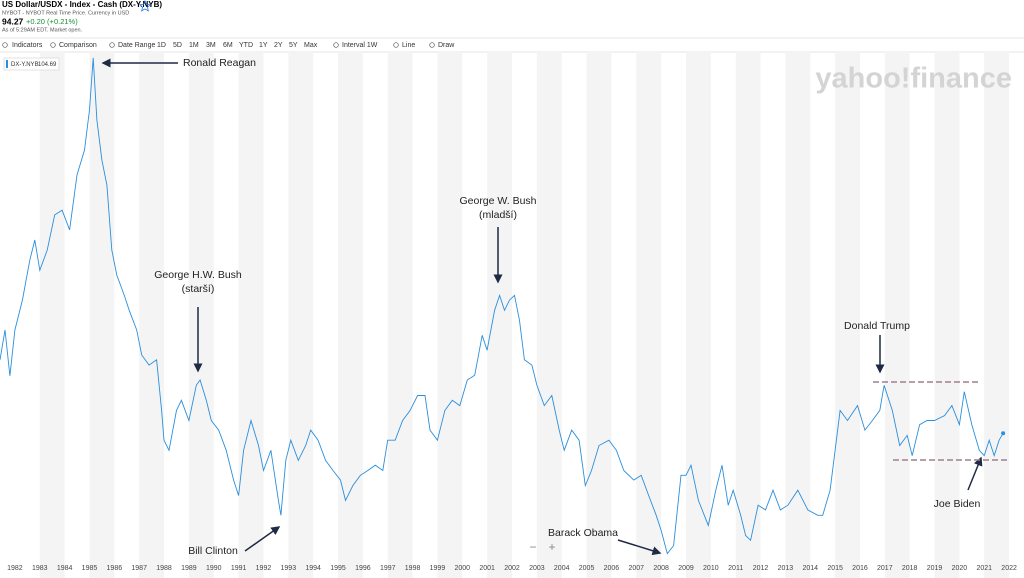 Image resolution: width=1024 pixels, height=578 pixels. What do you see at coordinates (408, 45) in the screenshot?
I see `toolbar-button: Line` at bounding box center [408, 45].